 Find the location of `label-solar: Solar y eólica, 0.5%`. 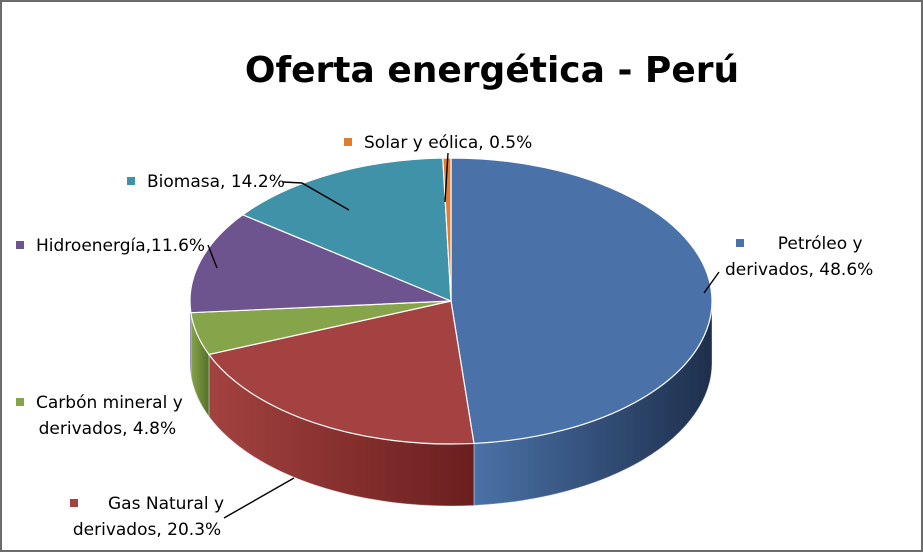

label-solar: Solar y eólica, 0.5% is located at coordinates (438, 143).